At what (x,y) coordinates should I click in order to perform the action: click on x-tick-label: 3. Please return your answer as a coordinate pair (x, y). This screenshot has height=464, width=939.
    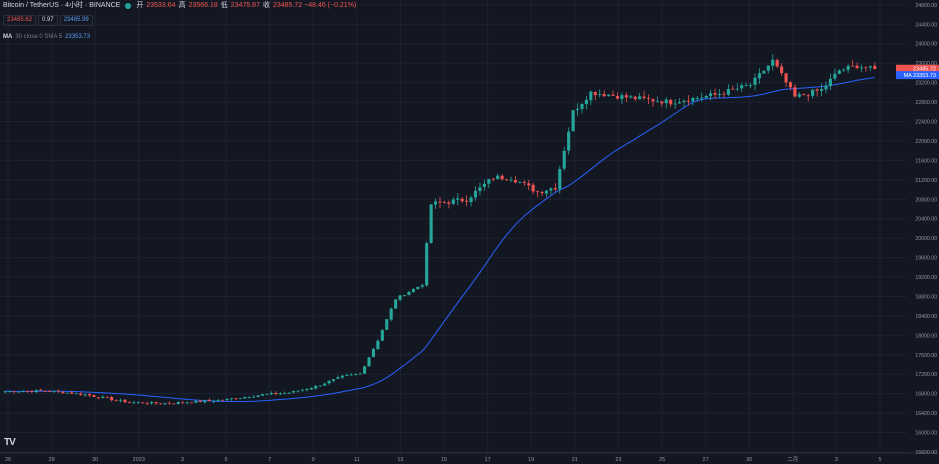
    Looking at the image, I should click on (182, 460).